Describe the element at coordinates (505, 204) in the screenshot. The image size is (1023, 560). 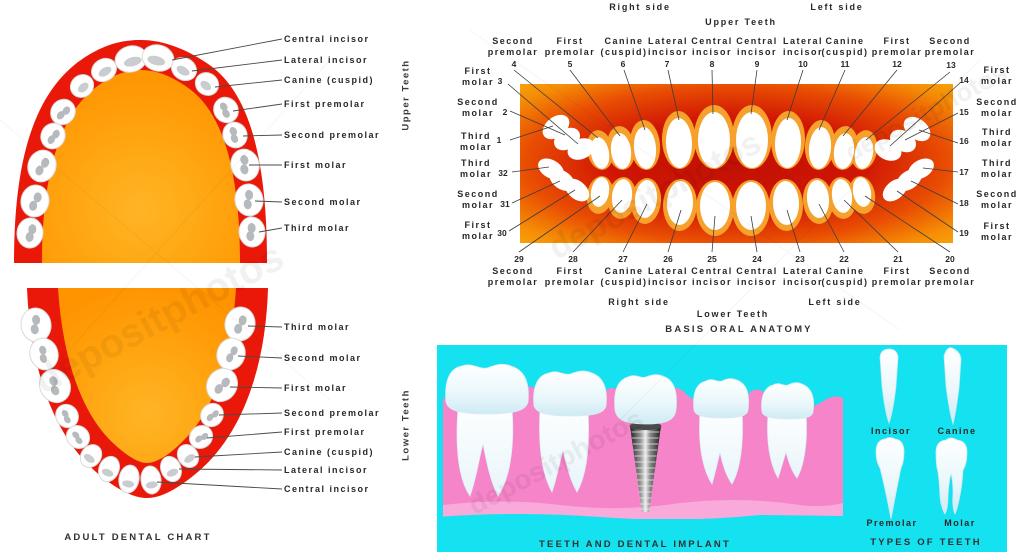
I see `tooth-number: 31` at that location.